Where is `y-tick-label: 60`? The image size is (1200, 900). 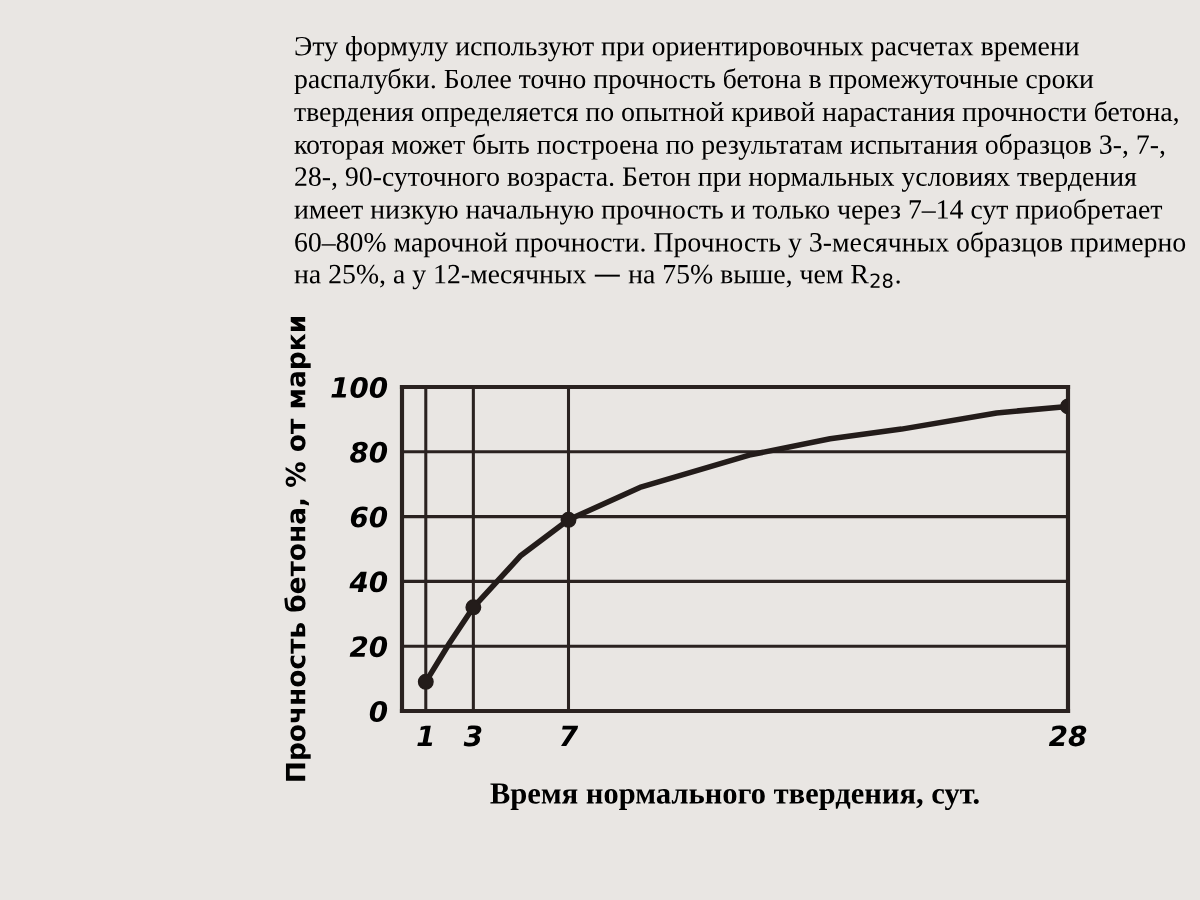
y-tick-label: 60 is located at coordinates (369, 517).